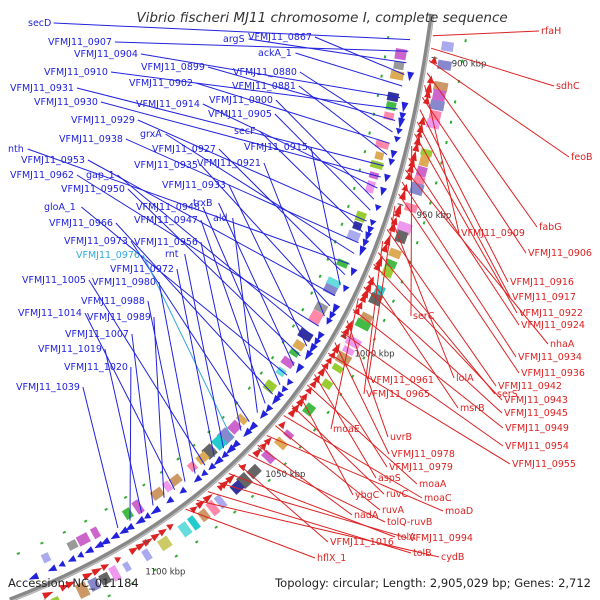 Image resolution: width=600 pixels, height=600 pixels. I want to click on forward-gene-label: VFMJ11_0972, so click(142, 269).